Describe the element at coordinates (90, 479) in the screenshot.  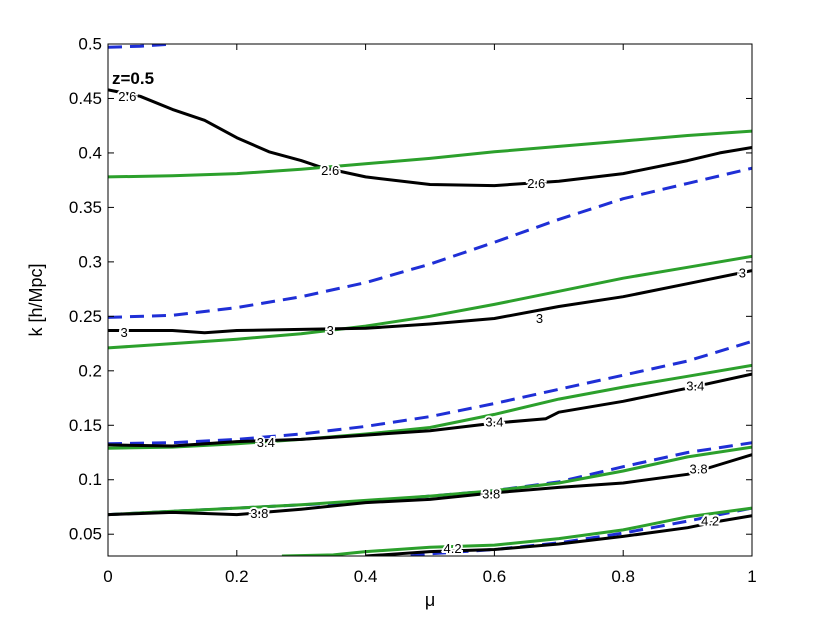
I see `y-tick-label-1: 0.1` at that location.